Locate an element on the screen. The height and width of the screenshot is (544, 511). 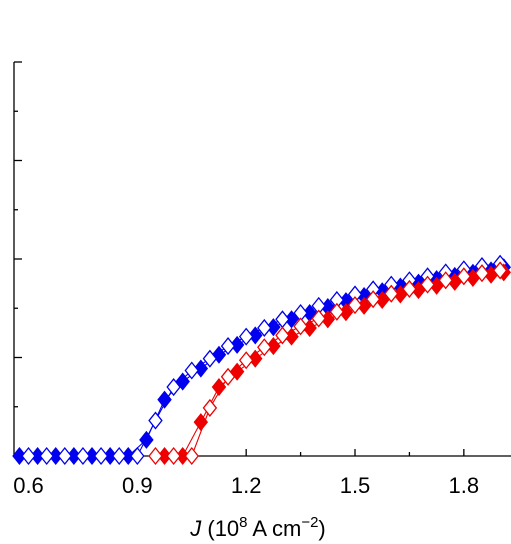
x-axis-text: (10 is located at coordinates (220, 528).